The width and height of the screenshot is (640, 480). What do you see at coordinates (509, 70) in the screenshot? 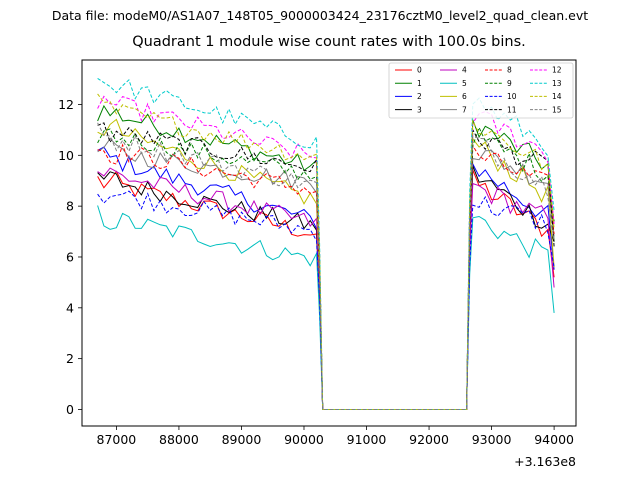
I see `legend-label-8: 8` at bounding box center [509, 70].